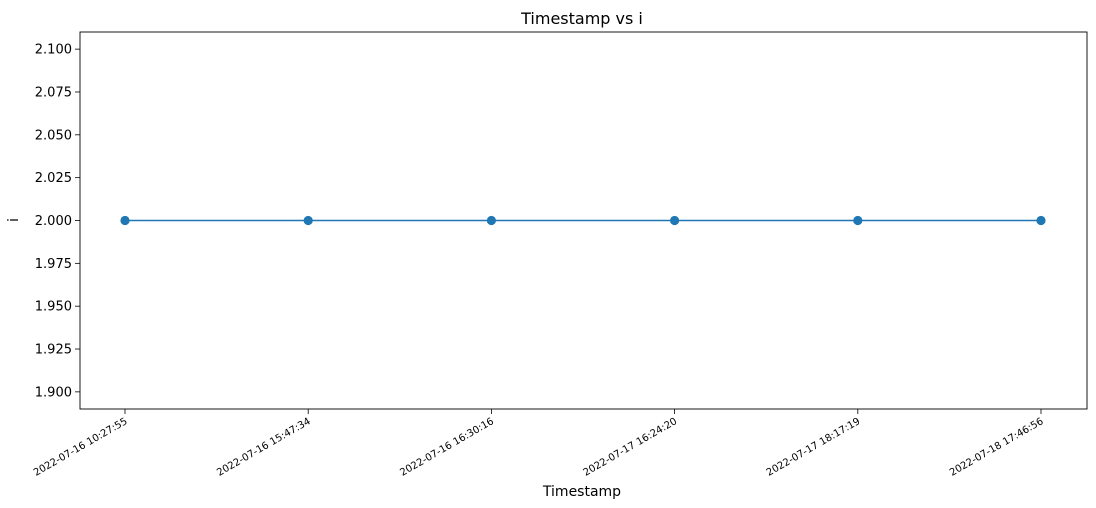 The height and width of the screenshot is (508, 1096). I want to click on y-tick-label: 2.100, so click(53, 50).